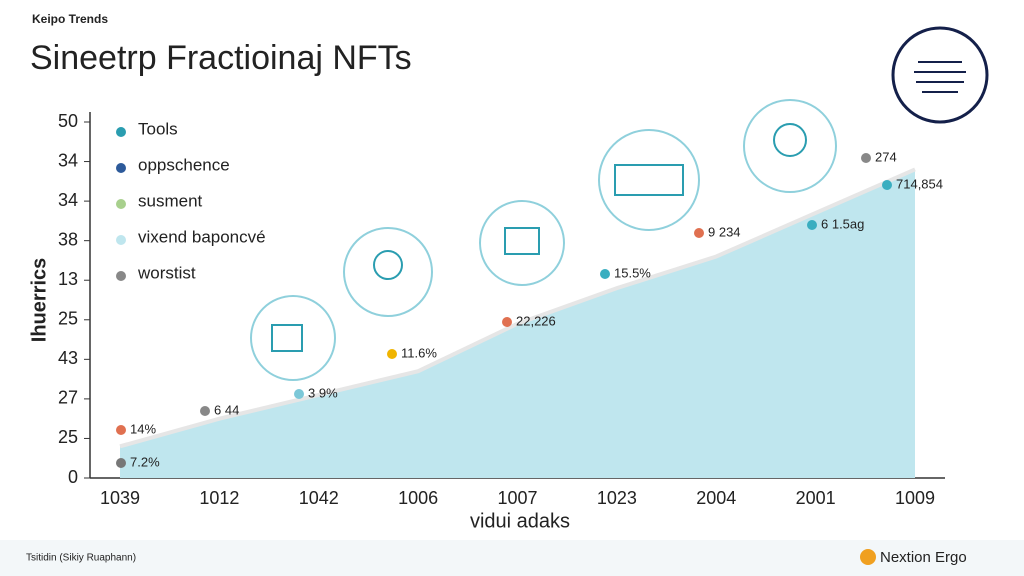 Image resolution: width=1024 pixels, height=576 pixels. What do you see at coordinates (886, 156) in the screenshot?
I see `annotation-label: 274` at bounding box center [886, 156].